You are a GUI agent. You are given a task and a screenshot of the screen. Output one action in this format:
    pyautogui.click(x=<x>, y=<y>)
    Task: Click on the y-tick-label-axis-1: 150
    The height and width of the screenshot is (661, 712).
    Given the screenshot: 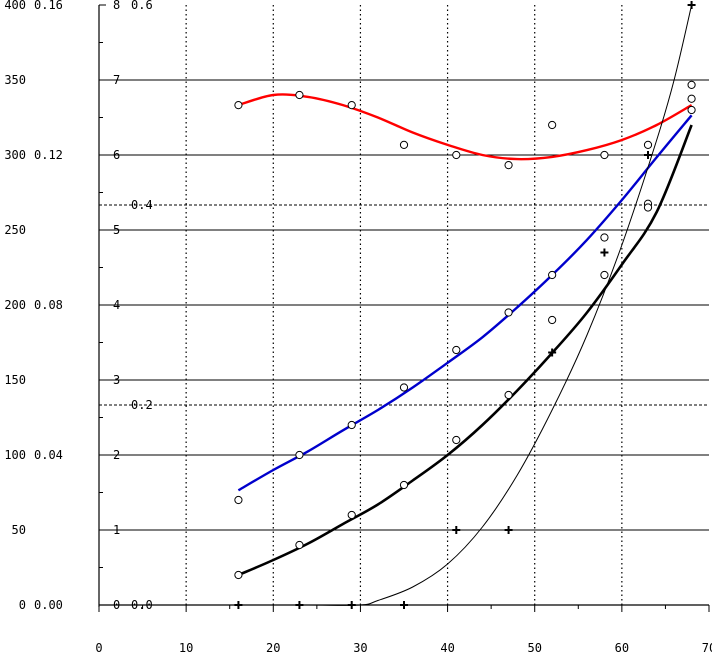 What is the action you would take?
    pyautogui.click(x=15, y=380)
    